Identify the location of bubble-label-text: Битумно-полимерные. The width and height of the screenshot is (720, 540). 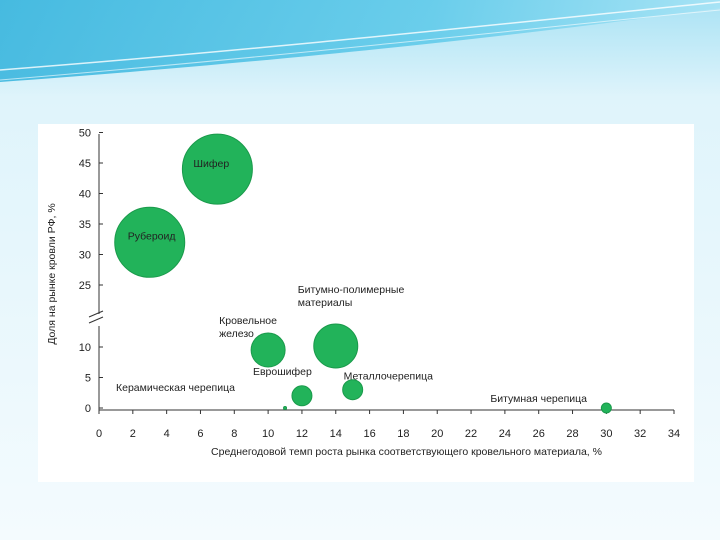
(351, 290).